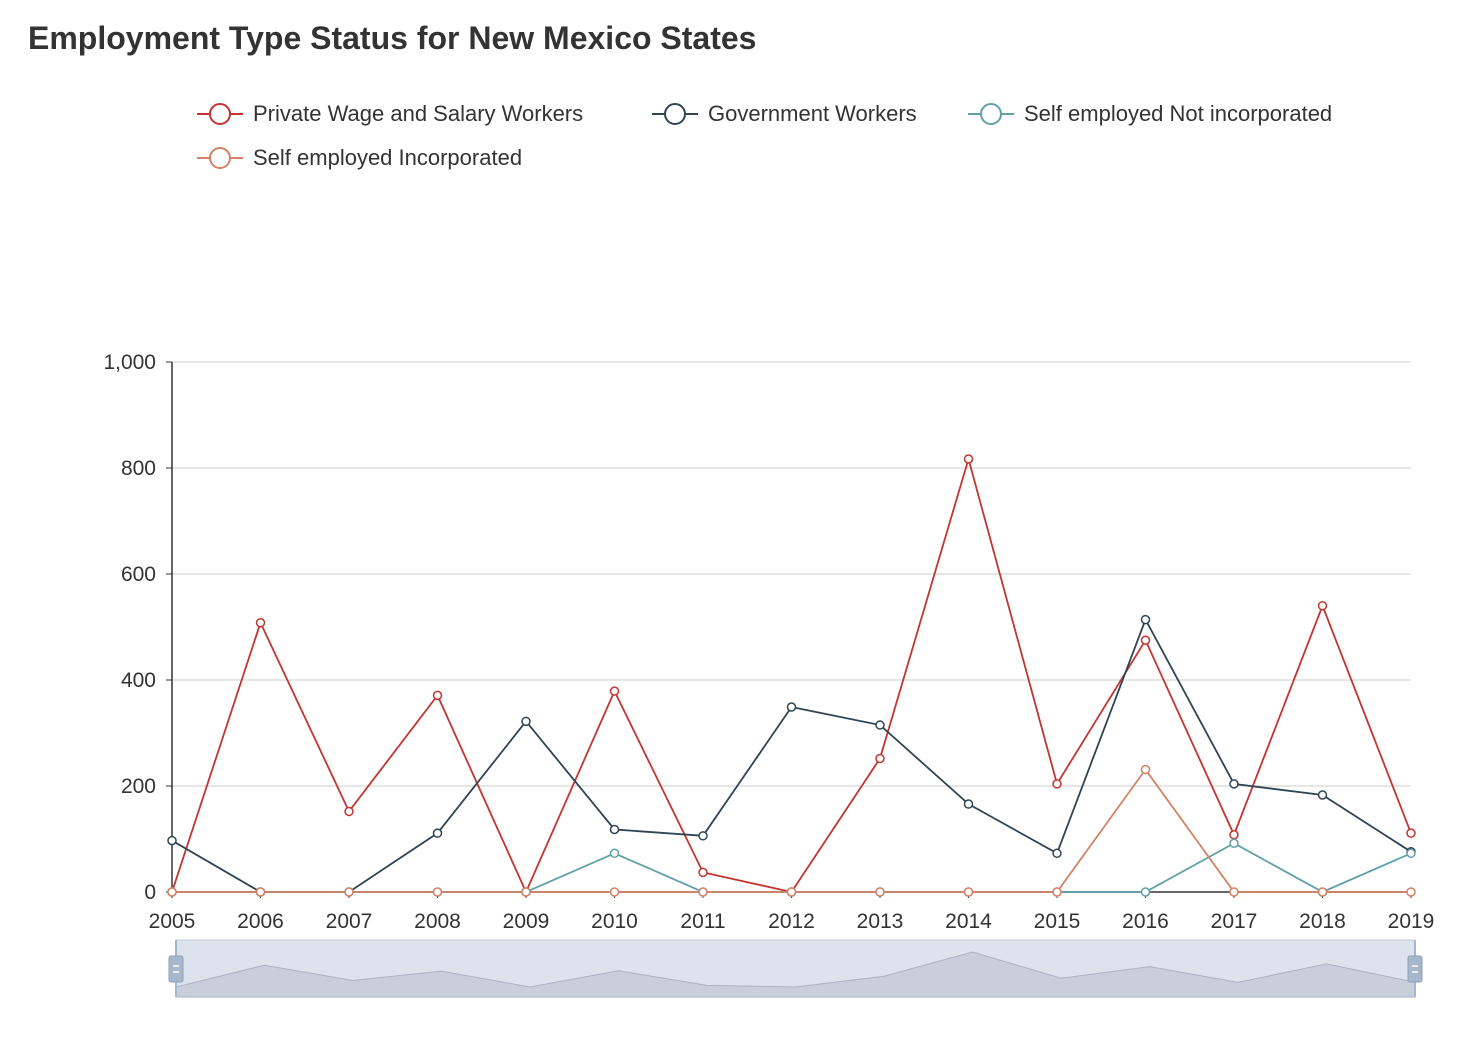 The height and width of the screenshot is (1040, 1470). I want to click on x-tick-label: 2009, so click(526, 921).